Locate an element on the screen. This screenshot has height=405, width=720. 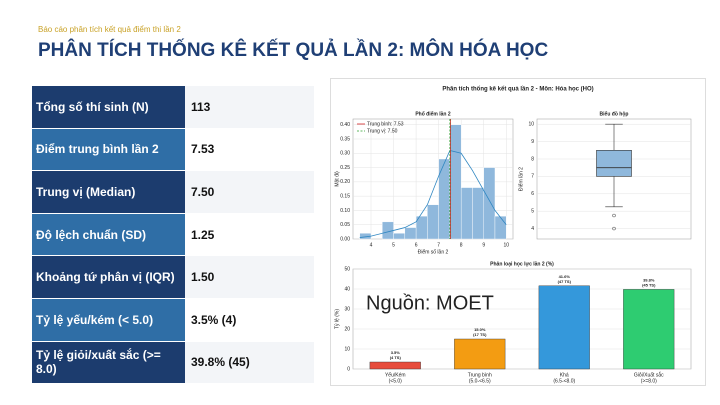
cell-value: 1.25 is located at coordinates (249, 234).